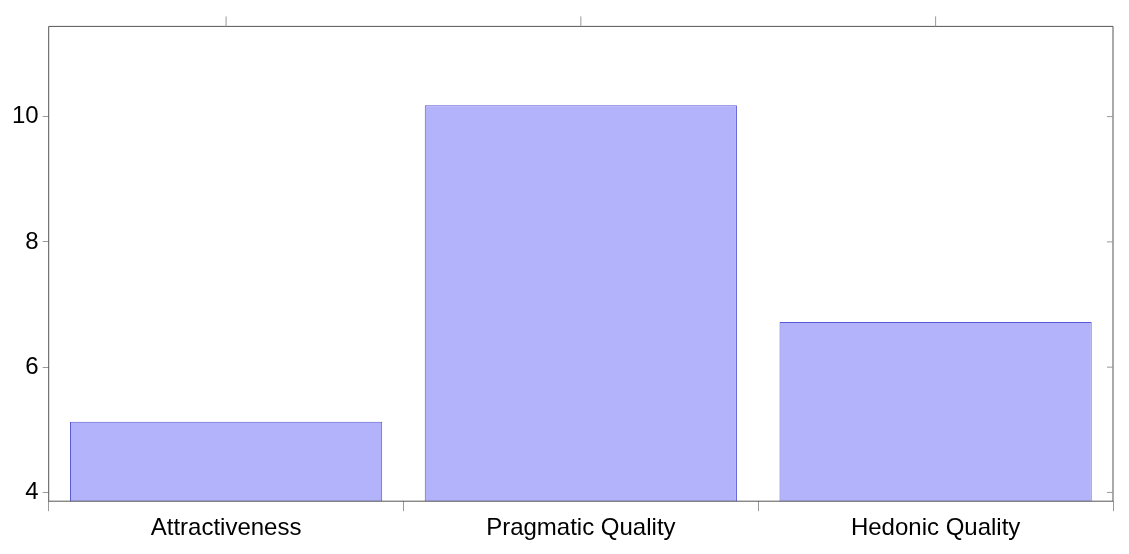 Image resolution: width=1129 pixels, height=554 pixels. I want to click on y-tick-label: 4, so click(32, 491).